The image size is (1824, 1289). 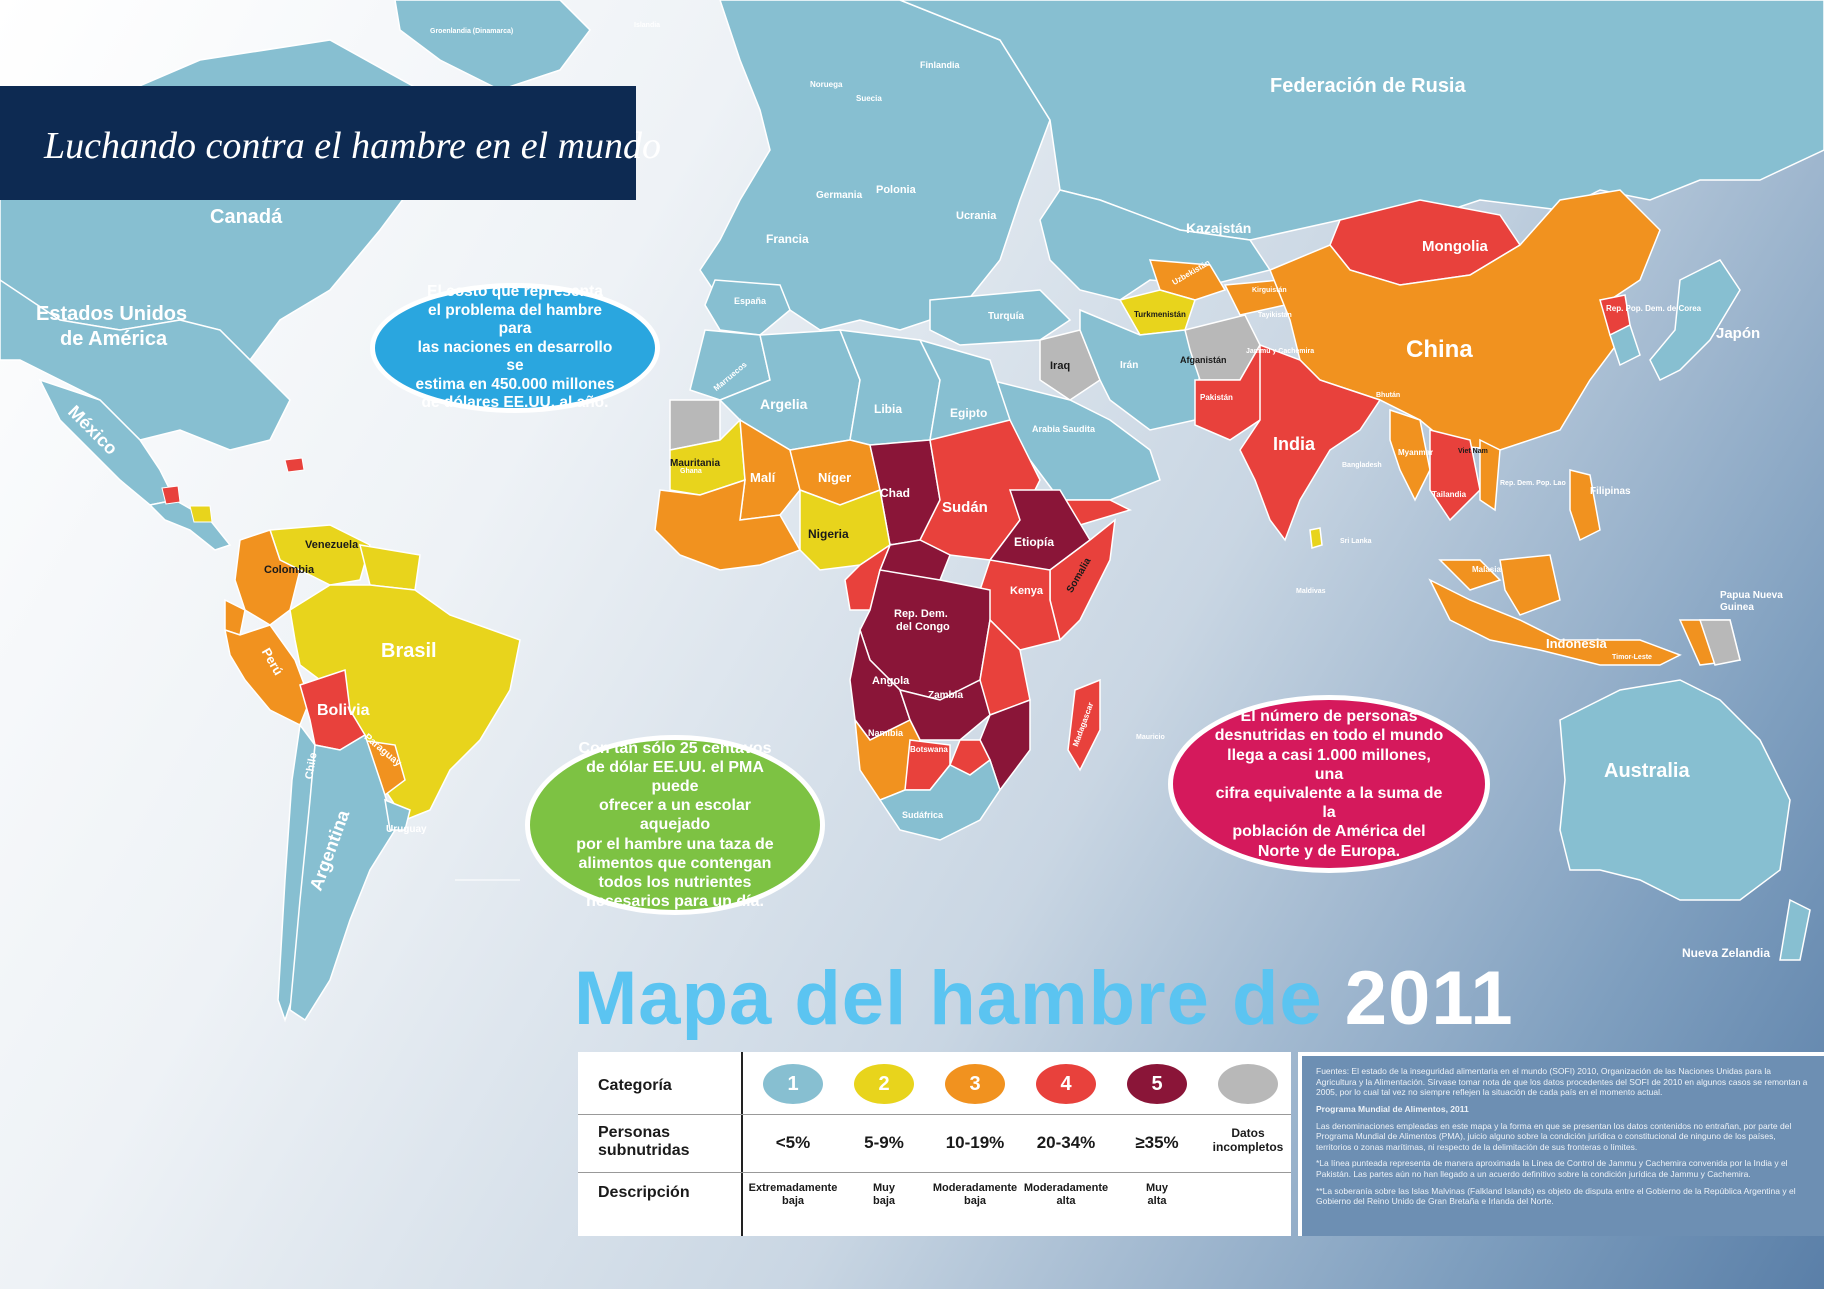 What do you see at coordinates (1157, 1201) in the screenshot?
I see `legend-desc-5b: alta` at bounding box center [1157, 1201].